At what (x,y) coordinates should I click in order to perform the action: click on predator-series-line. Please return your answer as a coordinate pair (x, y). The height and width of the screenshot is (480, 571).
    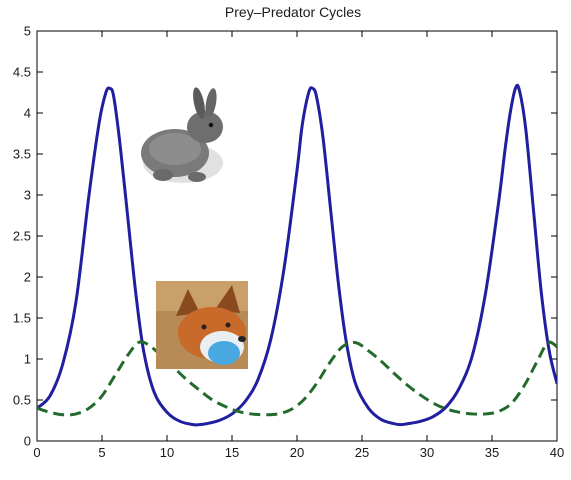
    Looking at the image, I should click on (297, 378).